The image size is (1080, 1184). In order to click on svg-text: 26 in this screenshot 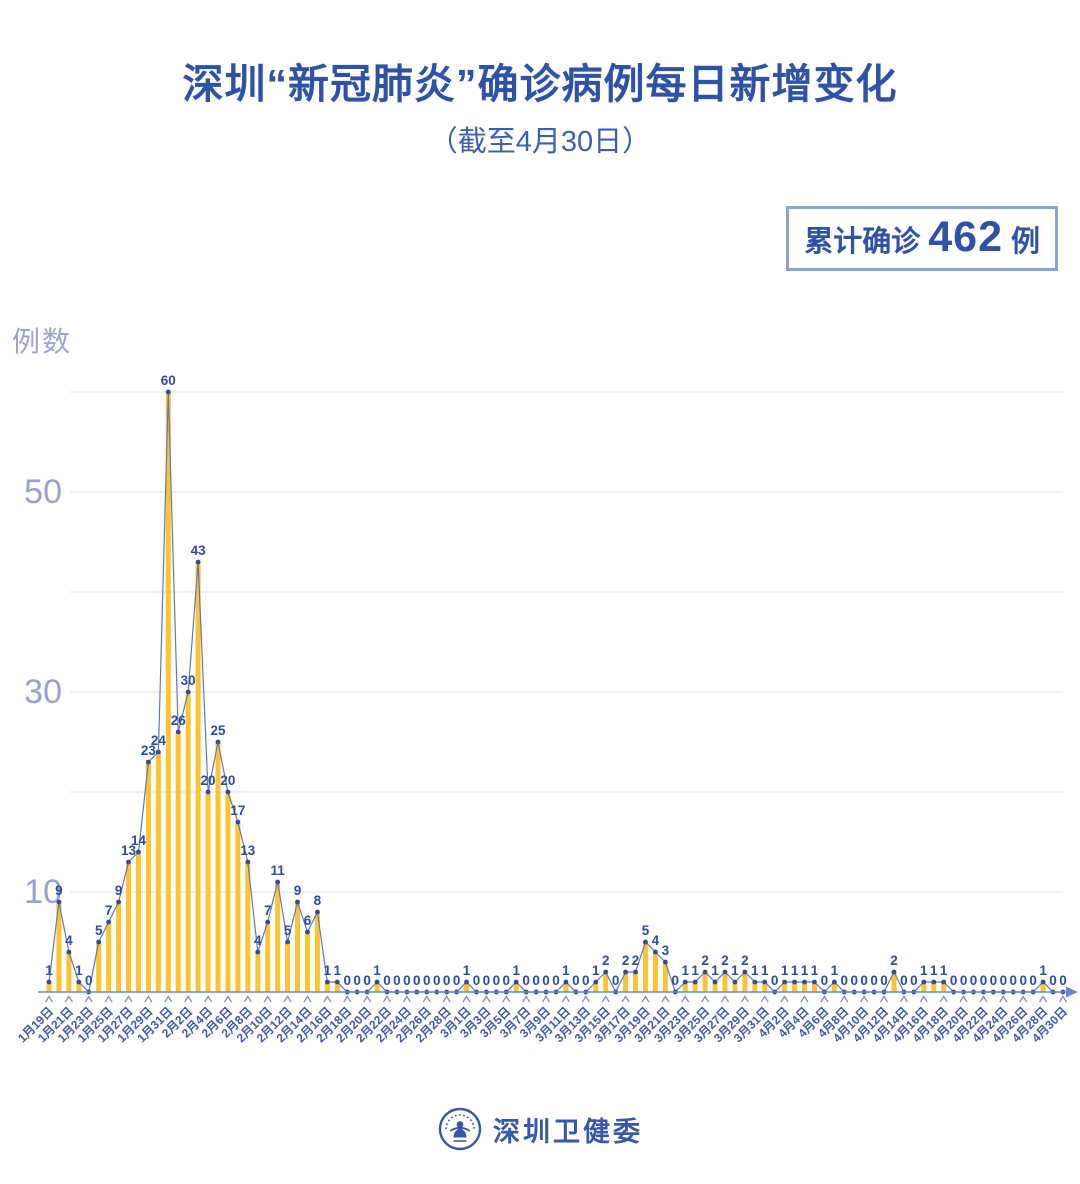, I will do `click(179, 720)`.